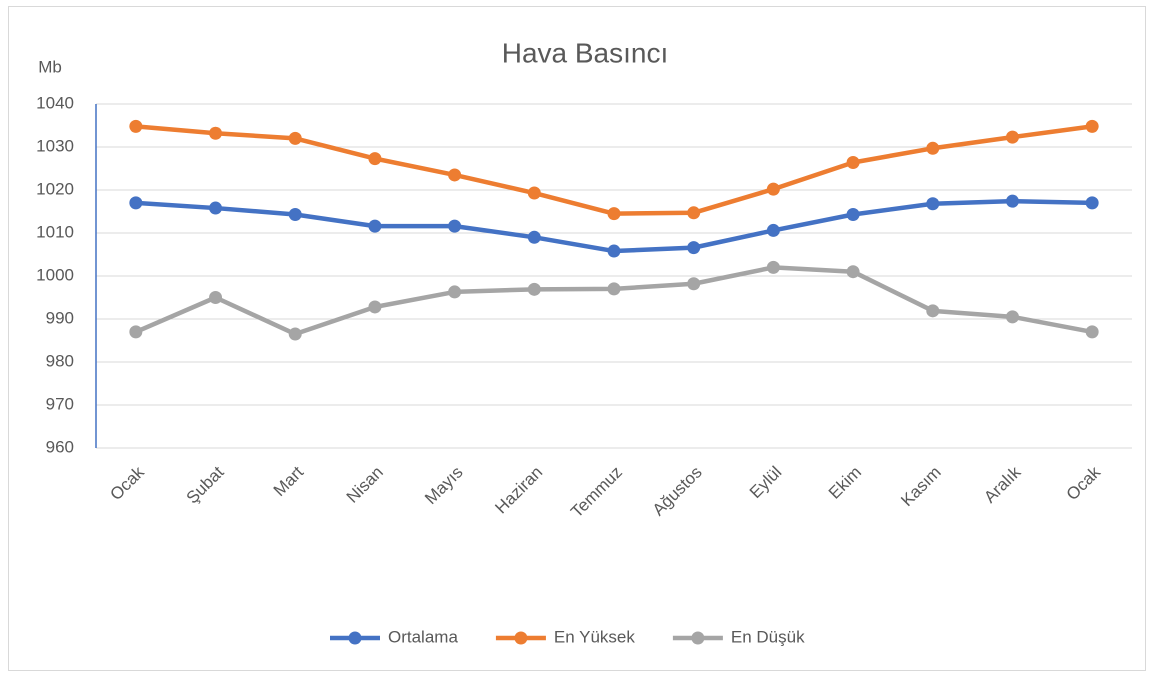 The height and width of the screenshot is (677, 1153). Describe the element at coordinates (60, 360) in the screenshot. I see `y-tick-label: 980` at that location.